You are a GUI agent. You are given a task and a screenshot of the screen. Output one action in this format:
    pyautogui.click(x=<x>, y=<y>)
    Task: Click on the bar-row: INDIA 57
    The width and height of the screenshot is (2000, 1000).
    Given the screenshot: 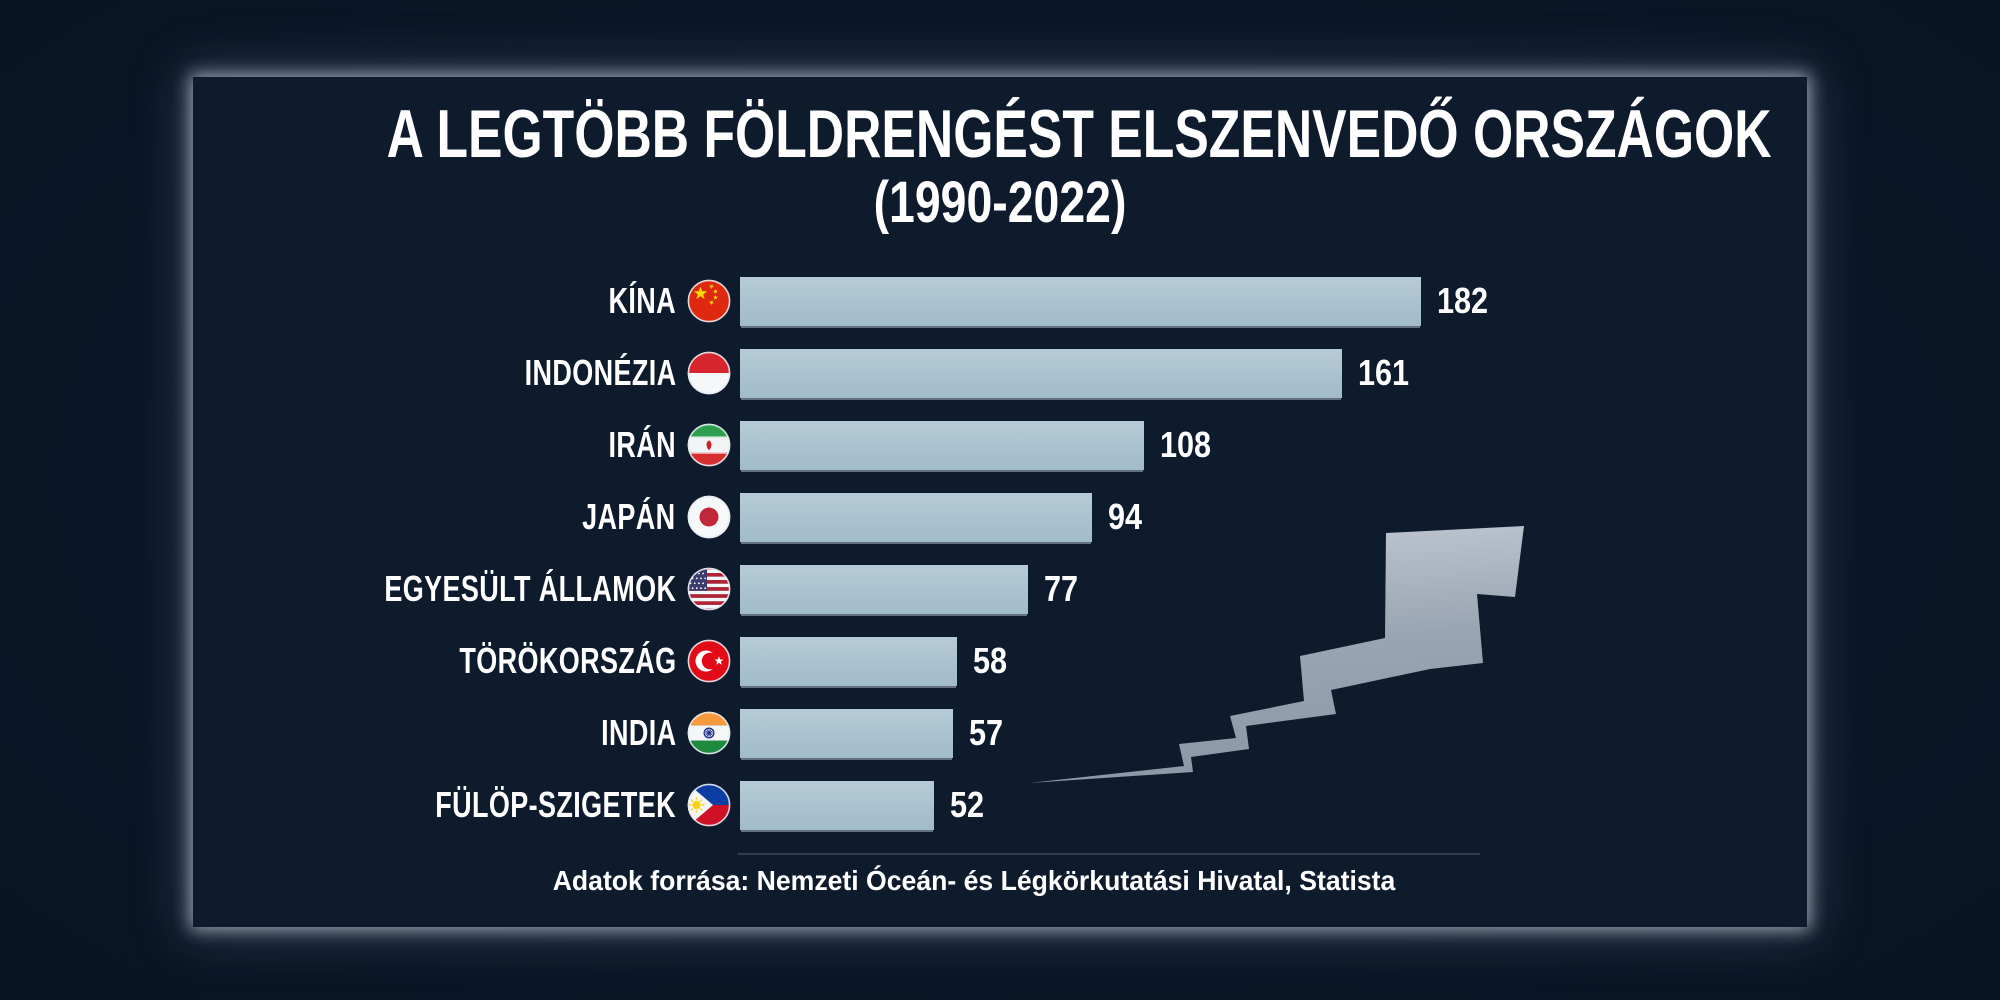 What is the action you would take?
    pyautogui.click(x=1000, y=733)
    